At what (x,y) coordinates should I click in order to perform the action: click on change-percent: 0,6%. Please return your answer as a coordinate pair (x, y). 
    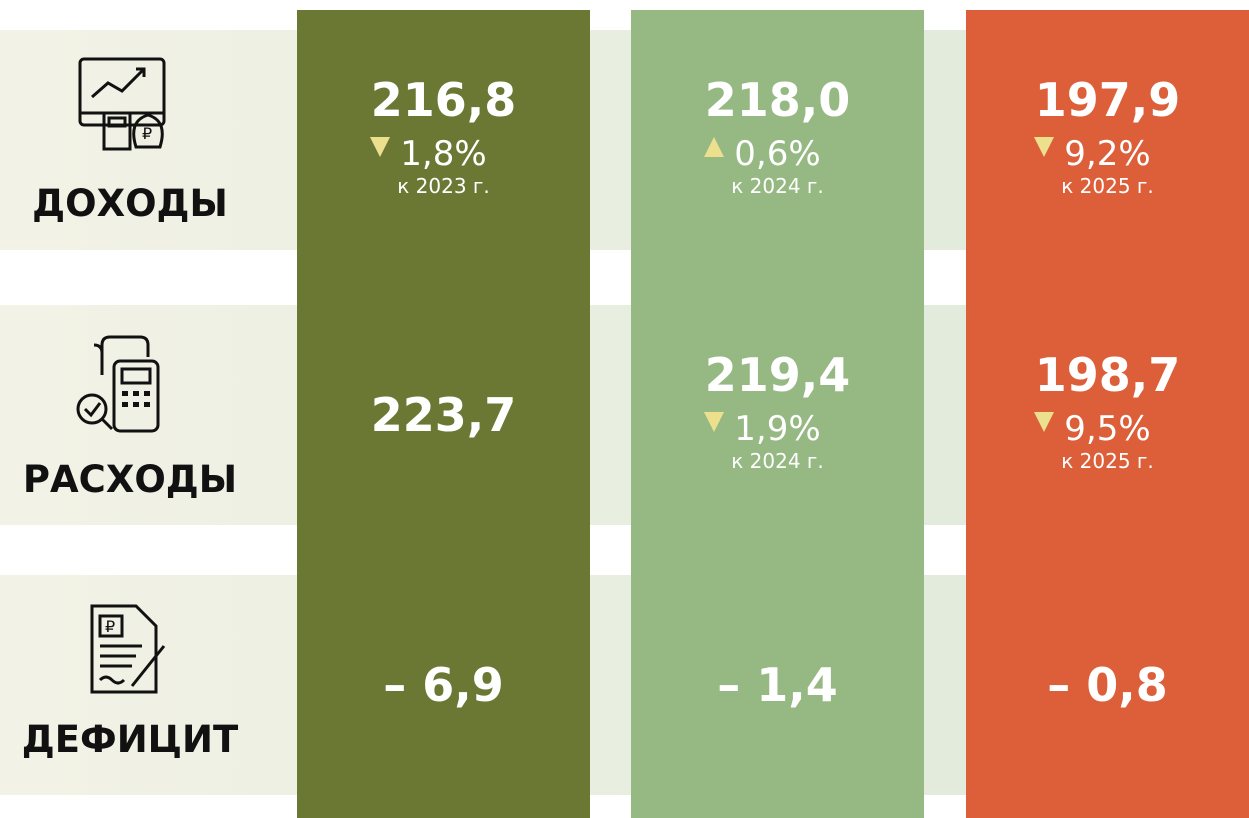
    Looking at the image, I should click on (777, 154).